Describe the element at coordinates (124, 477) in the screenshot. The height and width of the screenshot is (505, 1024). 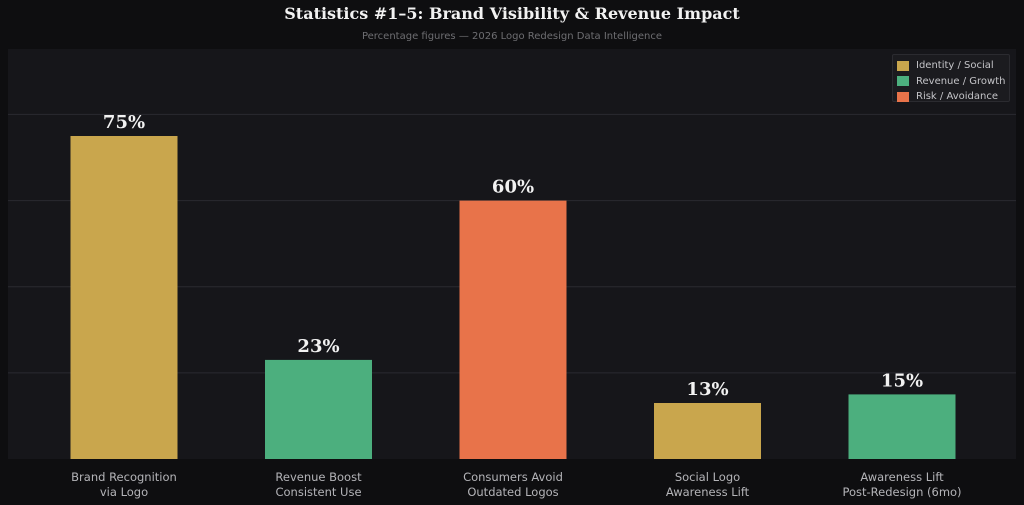
I see `x-tick-label-line: Brand Recognition` at that location.